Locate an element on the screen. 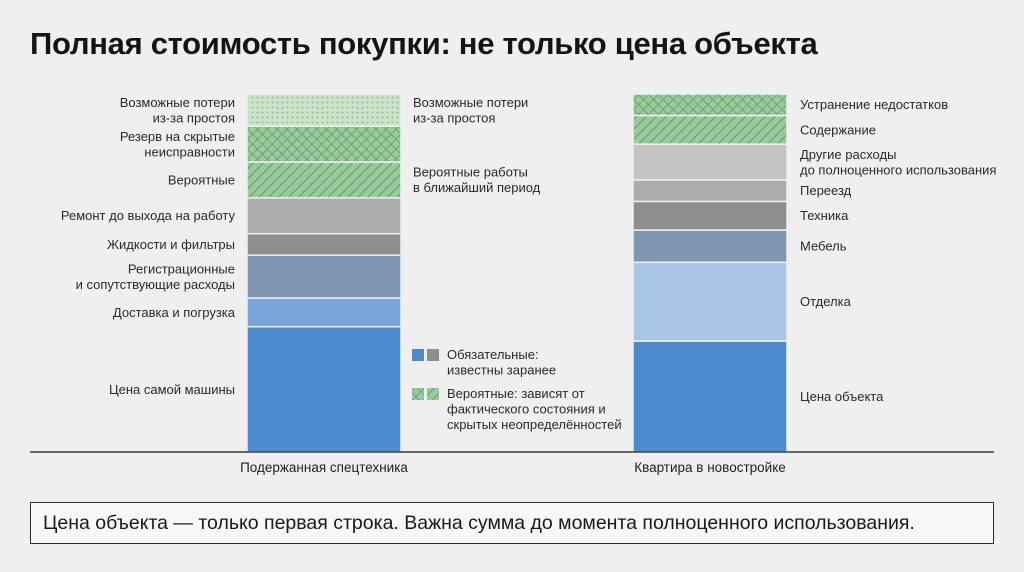 The width and height of the screenshot is (1024, 572). bracket-label: Вероятные работы в ближайший период is located at coordinates (477, 180).